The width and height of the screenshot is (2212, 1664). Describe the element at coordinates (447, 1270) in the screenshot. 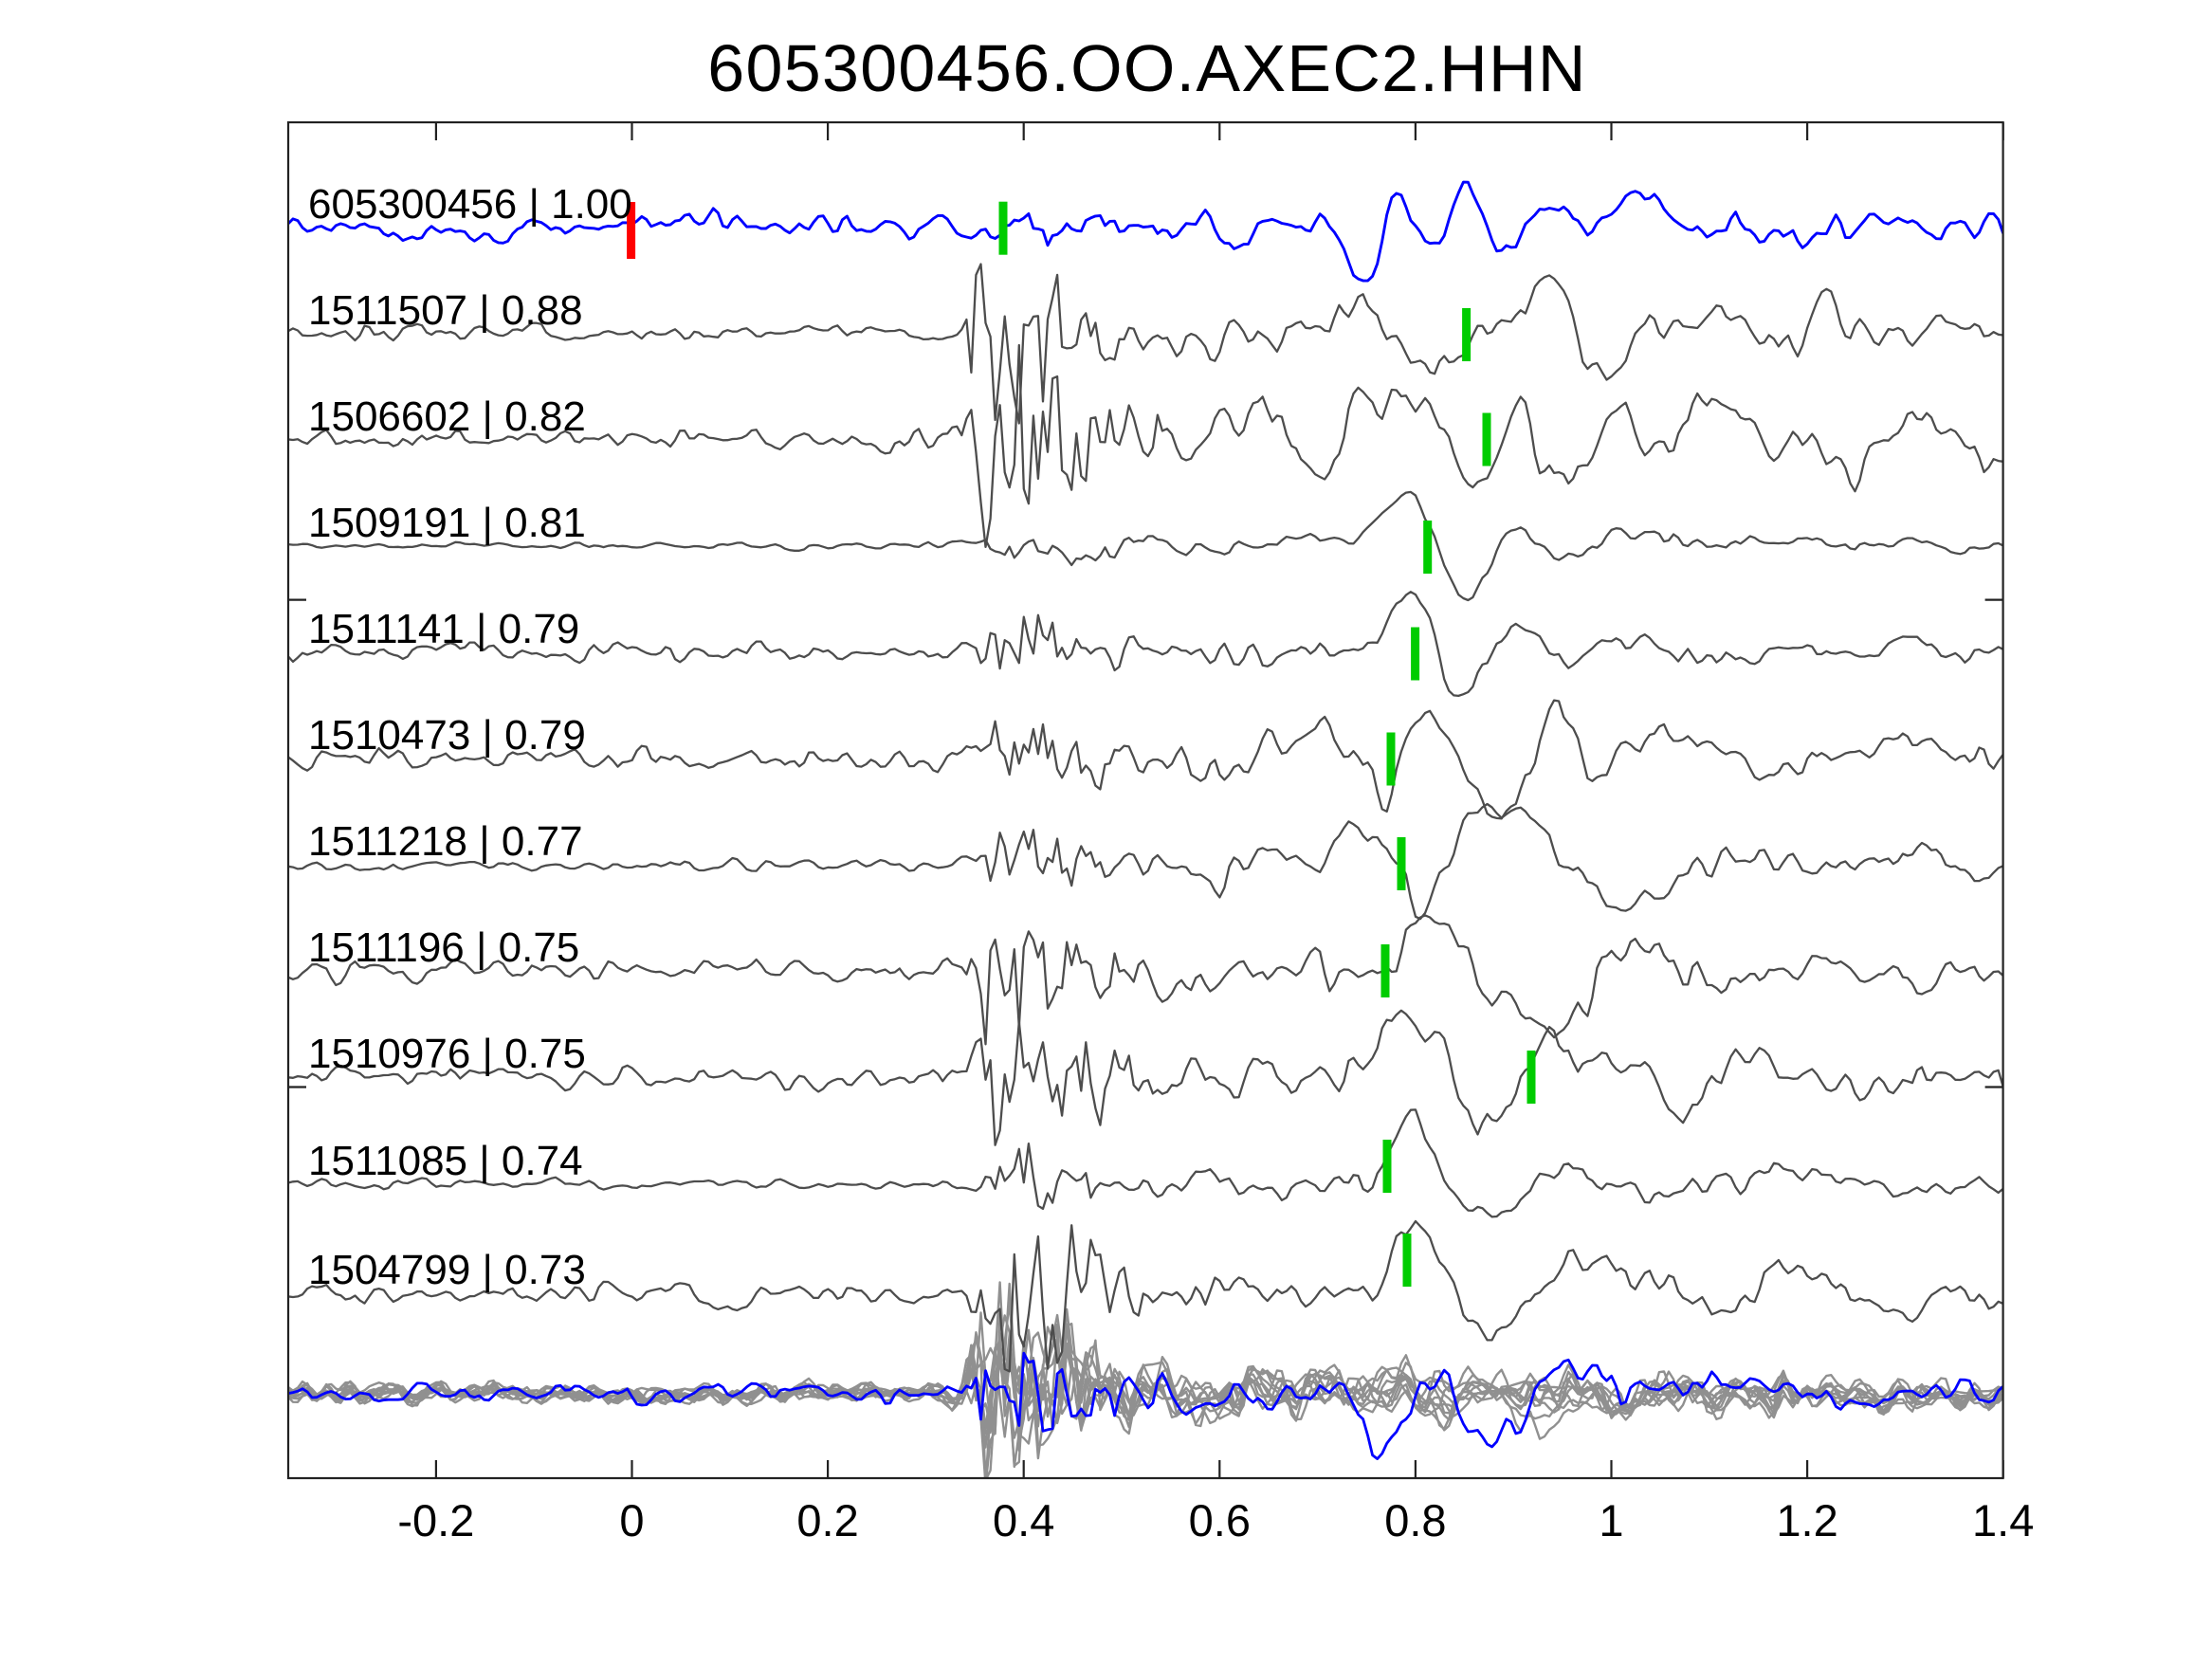

I see `svg-text: 1504799 | 0.73` at that location.